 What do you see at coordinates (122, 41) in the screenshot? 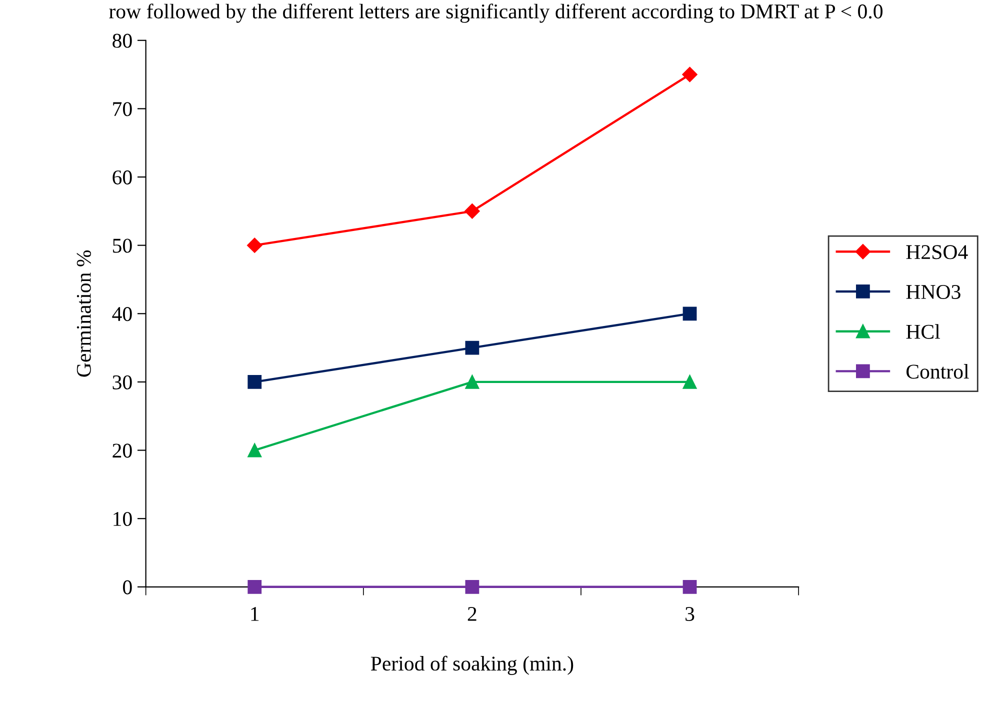
I see `y-tick-label: 80` at bounding box center [122, 41].